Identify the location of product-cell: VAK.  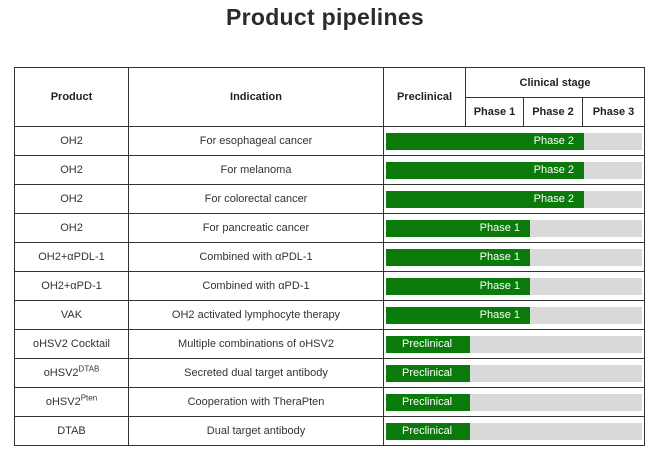
(71, 315).